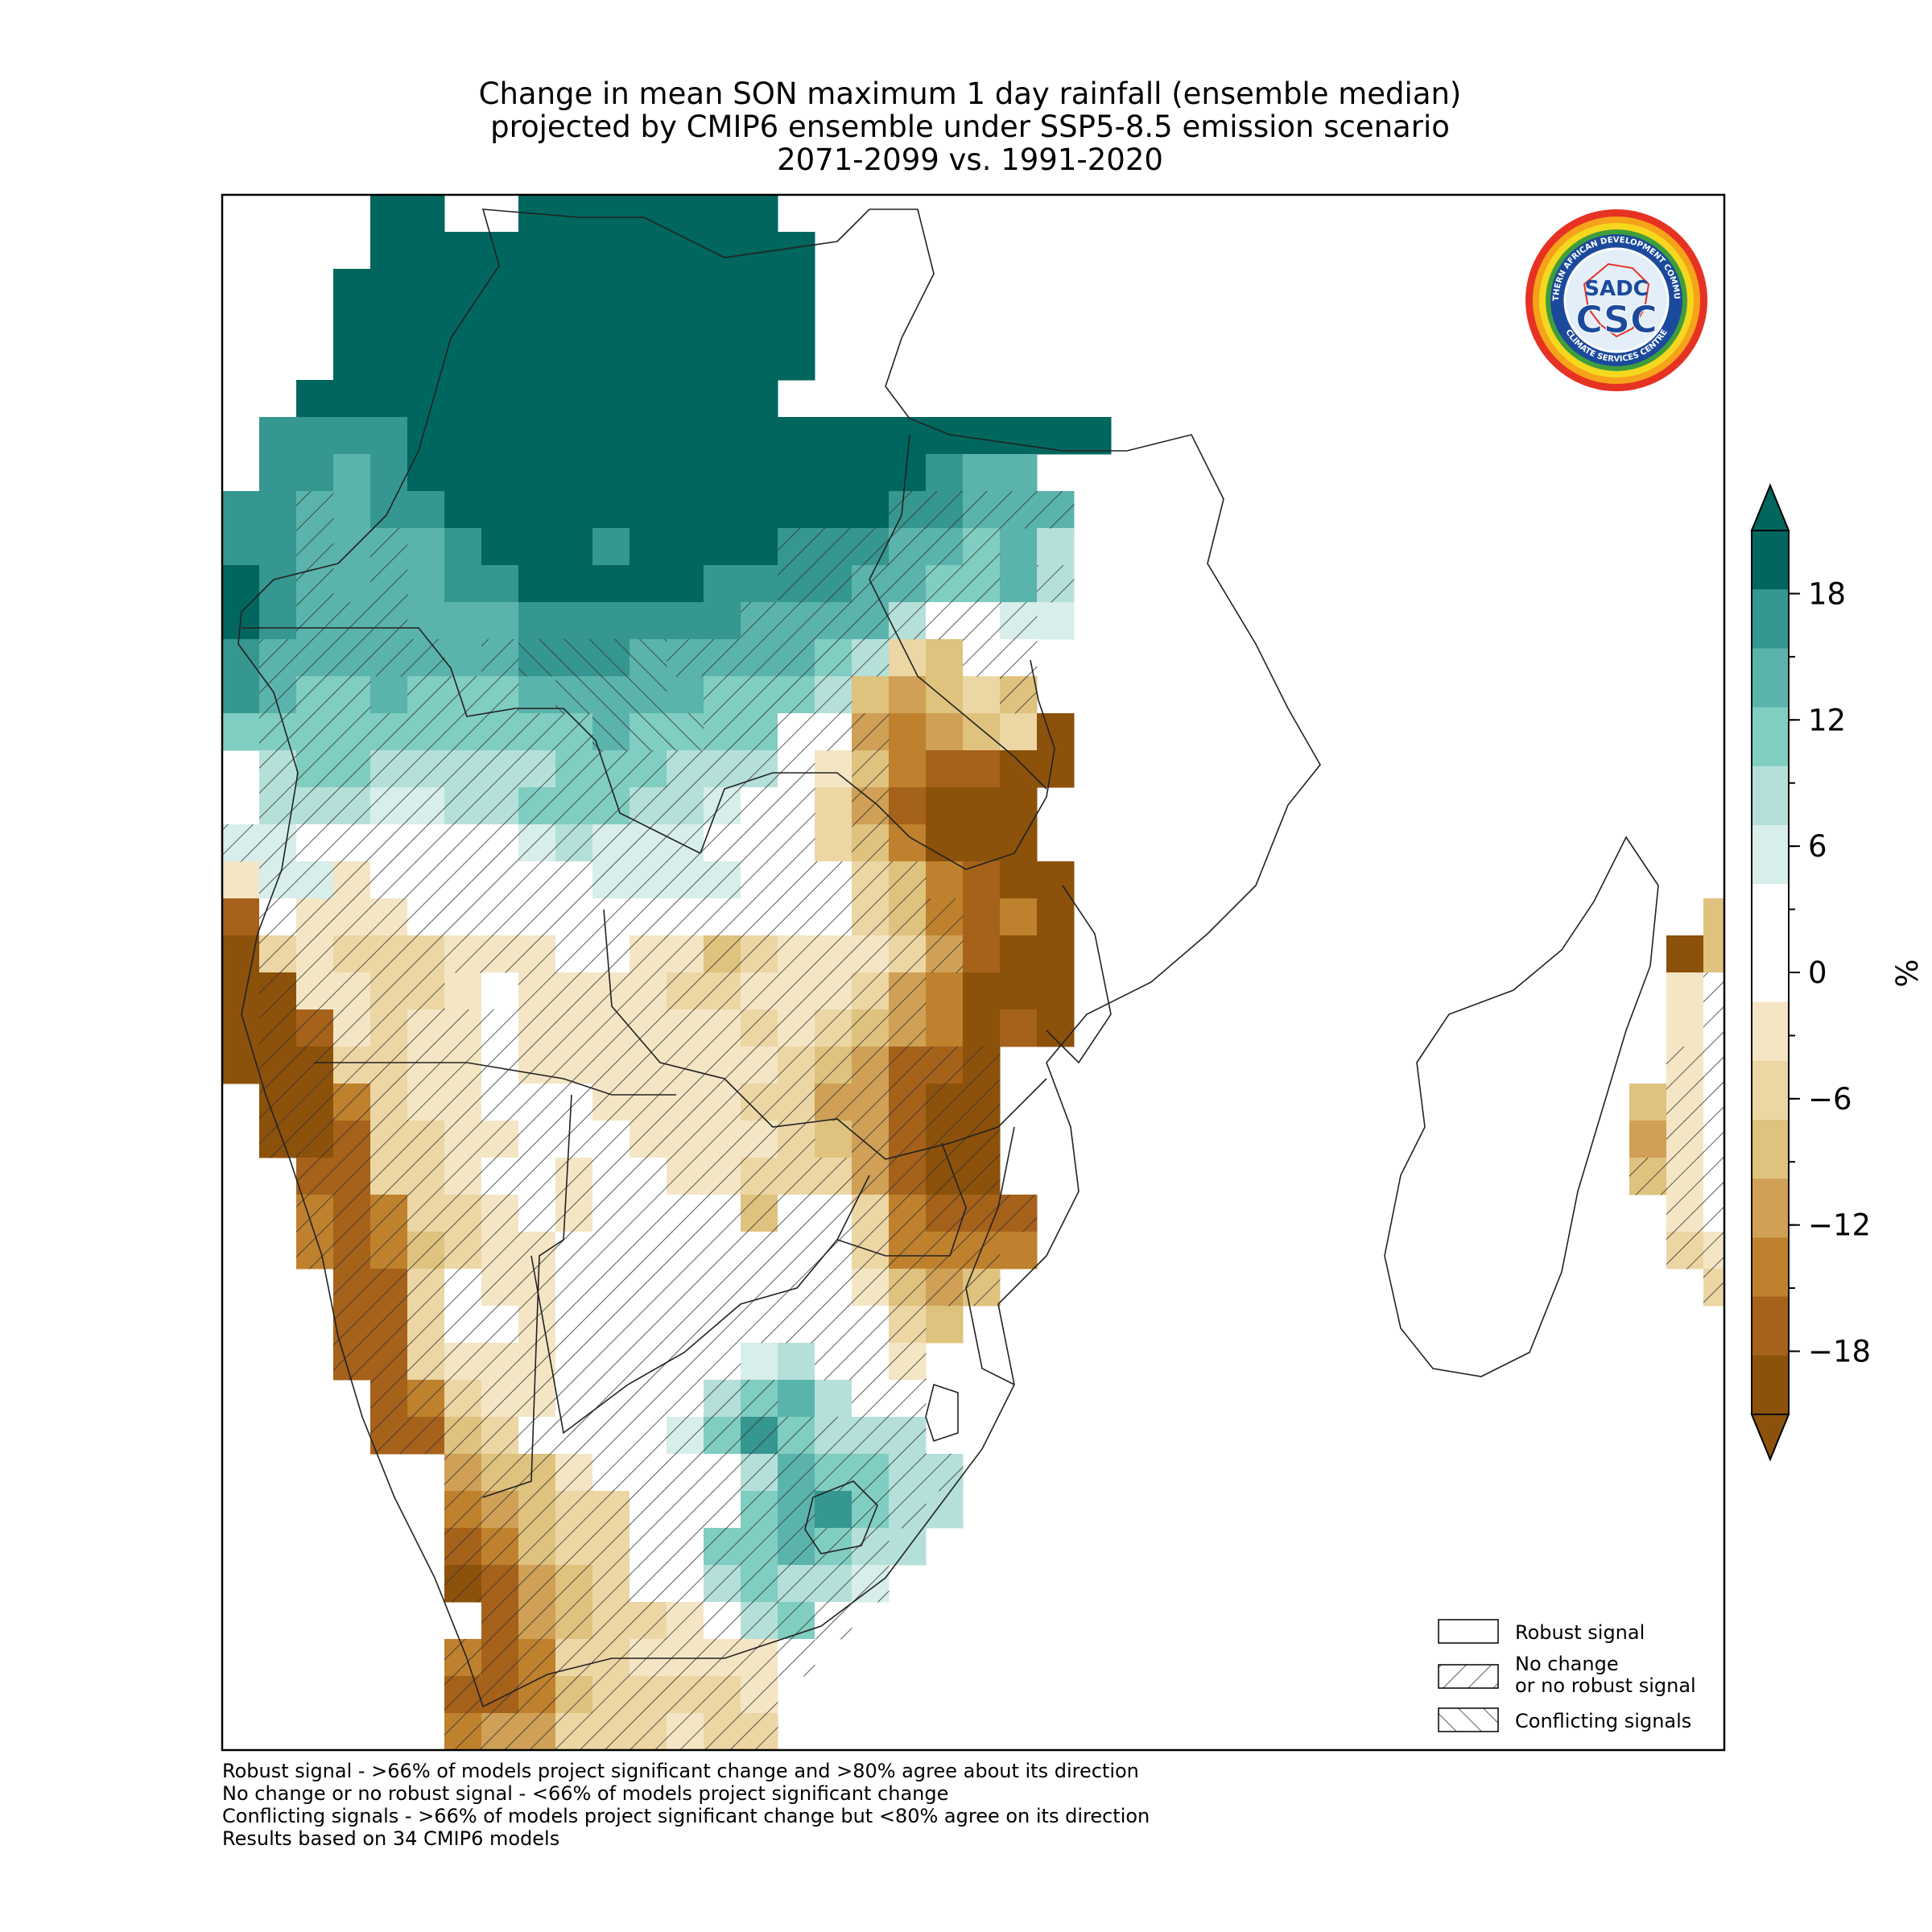 This screenshot has width=1932, height=1932. What do you see at coordinates (527, 1296) in the screenshot?
I see `border-namibia-botswana` at bounding box center [527, 1296].